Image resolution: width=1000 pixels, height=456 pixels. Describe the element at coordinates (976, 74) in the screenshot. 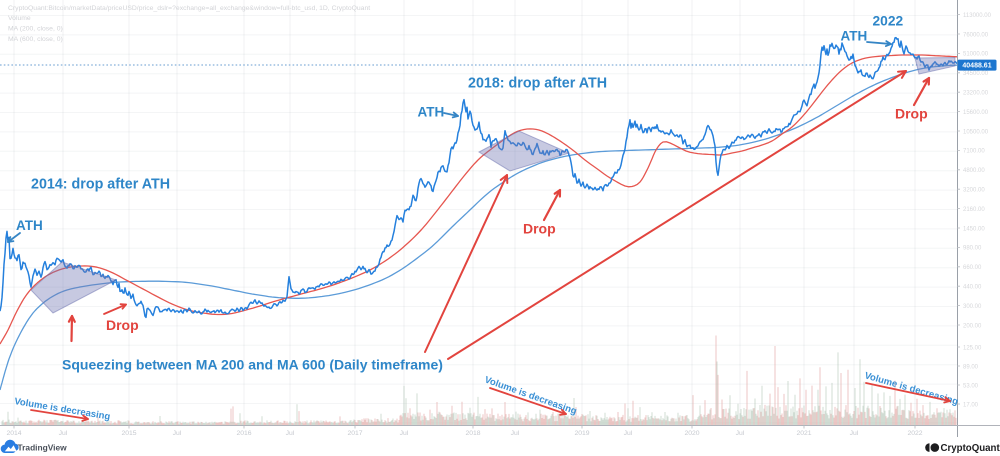

I see `svg-text: 34500.00` at that location.